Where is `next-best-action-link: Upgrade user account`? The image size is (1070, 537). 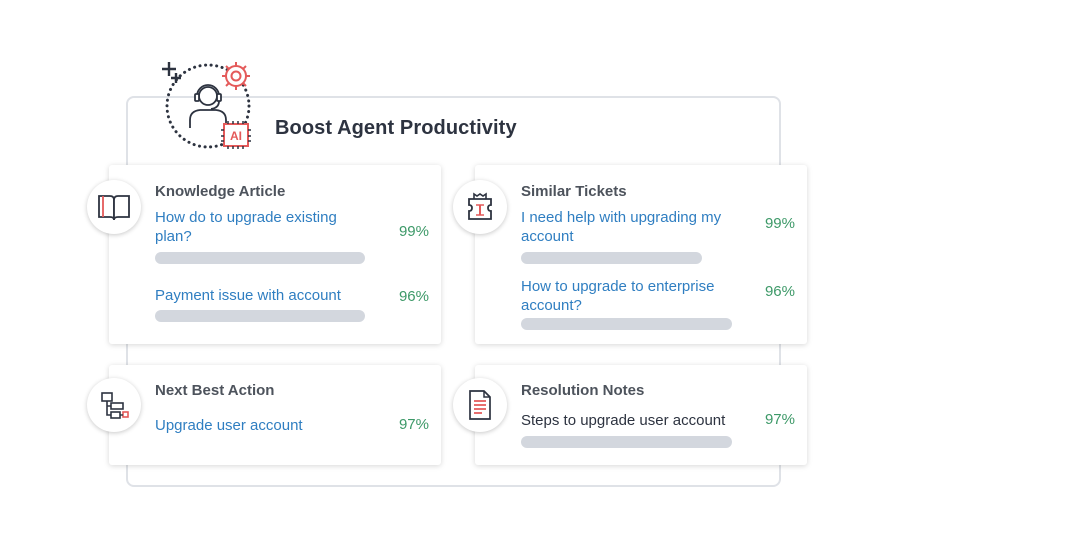
next-best-action-link: Upgrade user account is located at coordinates (229, 425).